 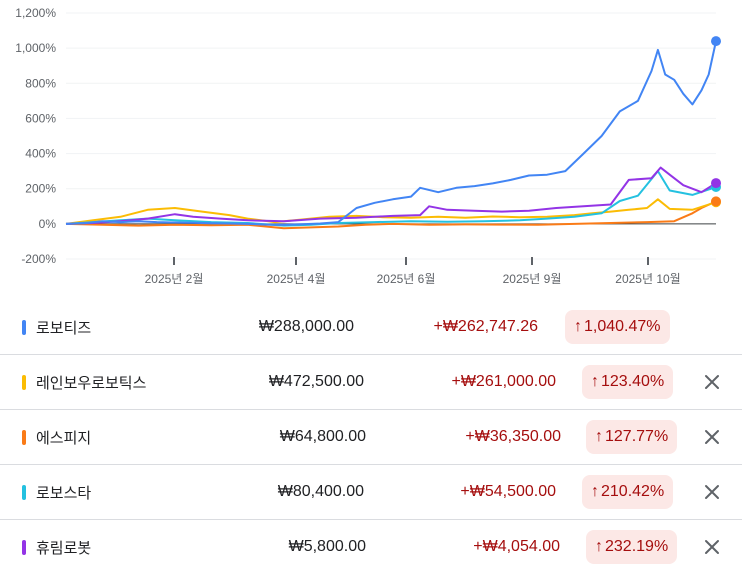 What do you see at coordinates (508, 491) in the screenshot?
I see `price-change: +₩54,500.00` at bounding box center [508, 491].